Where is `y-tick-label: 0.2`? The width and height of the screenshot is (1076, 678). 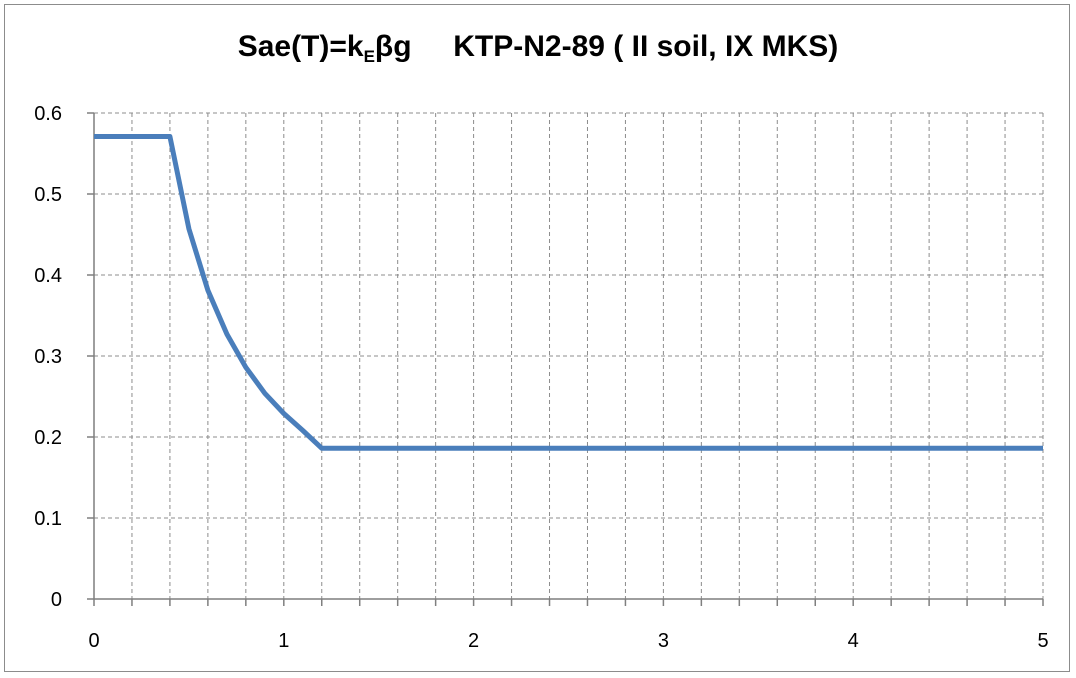
y-tick-label: 0.2 is located at coordinates (48, 438).